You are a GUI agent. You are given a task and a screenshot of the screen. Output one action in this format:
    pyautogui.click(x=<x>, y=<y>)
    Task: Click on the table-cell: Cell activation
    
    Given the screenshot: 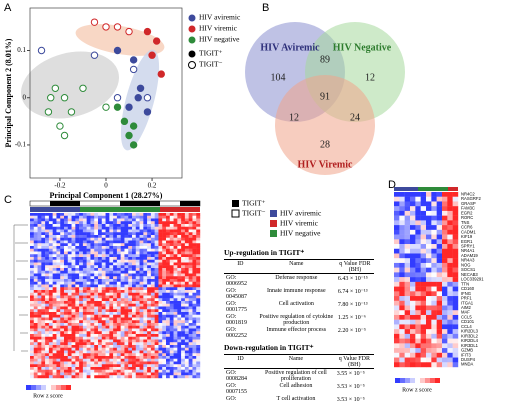 What is the action you would take?
    pyautogui.click(x=296, y=303)
    